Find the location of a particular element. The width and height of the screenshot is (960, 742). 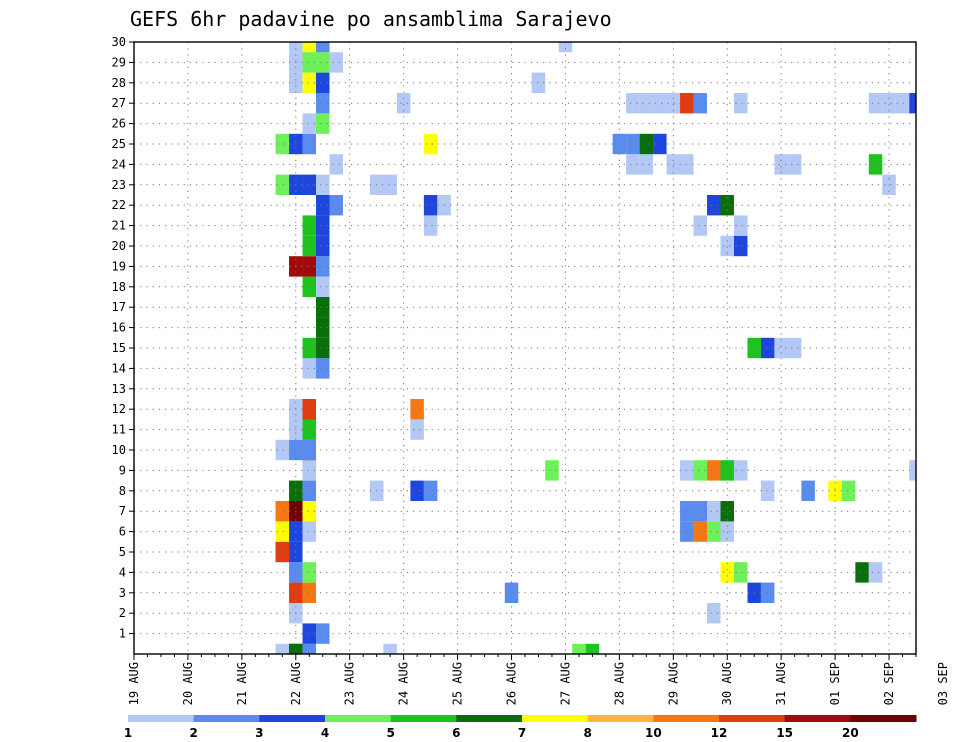

colorbar-label: 4 is located at coordinates (325, 733).